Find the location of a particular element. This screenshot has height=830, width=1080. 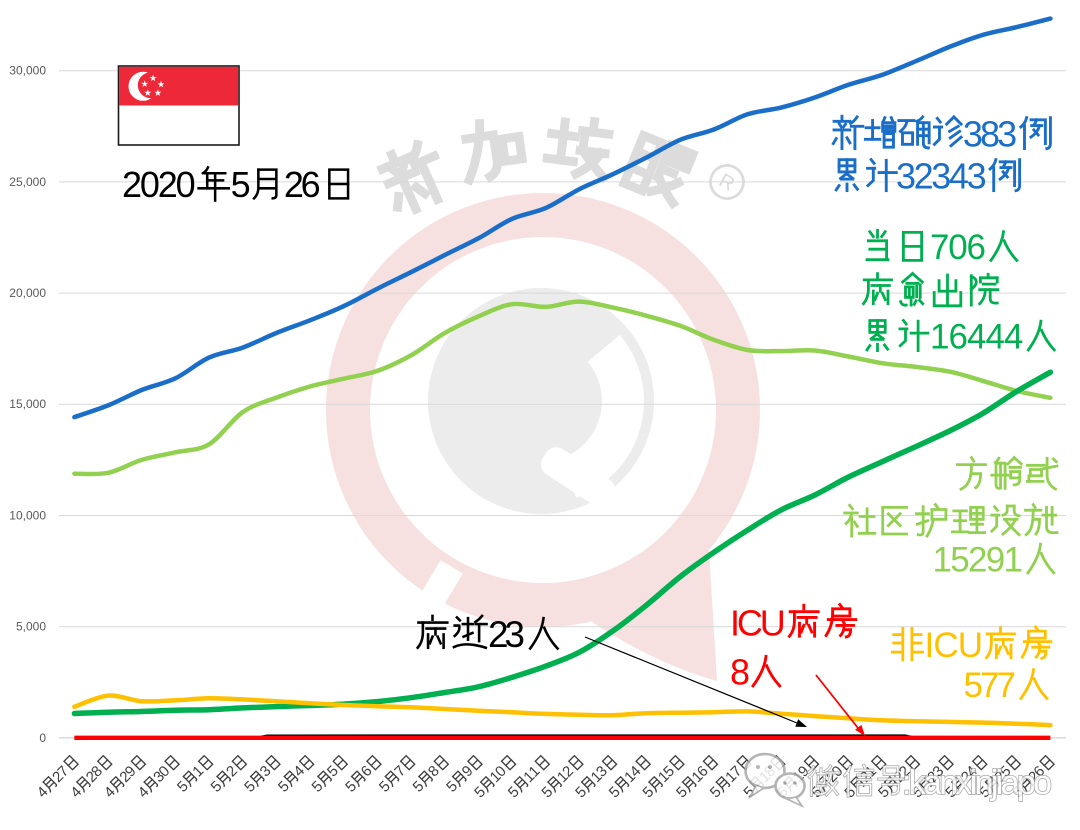

svg-text: 16444 is located at coordinates (976, 337).